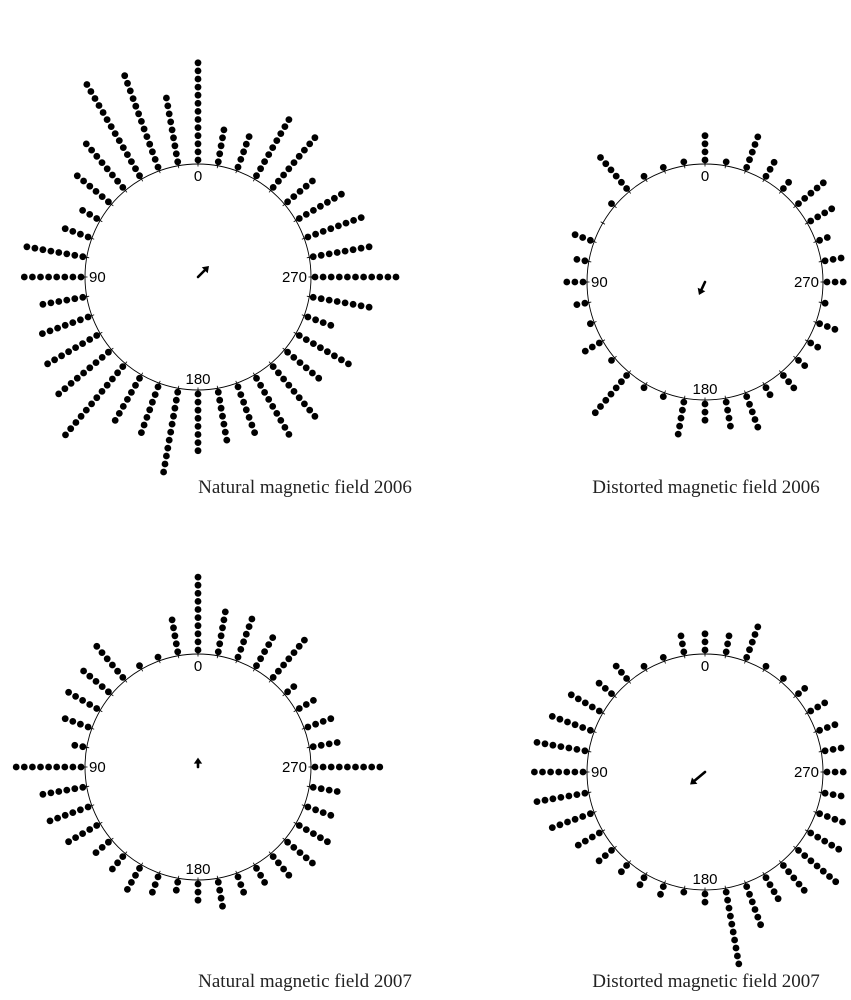  What do you see at coordinates (198, 666) in the screenshot?
I see `axis-label-0: 0` at bounding box center [198, 666].